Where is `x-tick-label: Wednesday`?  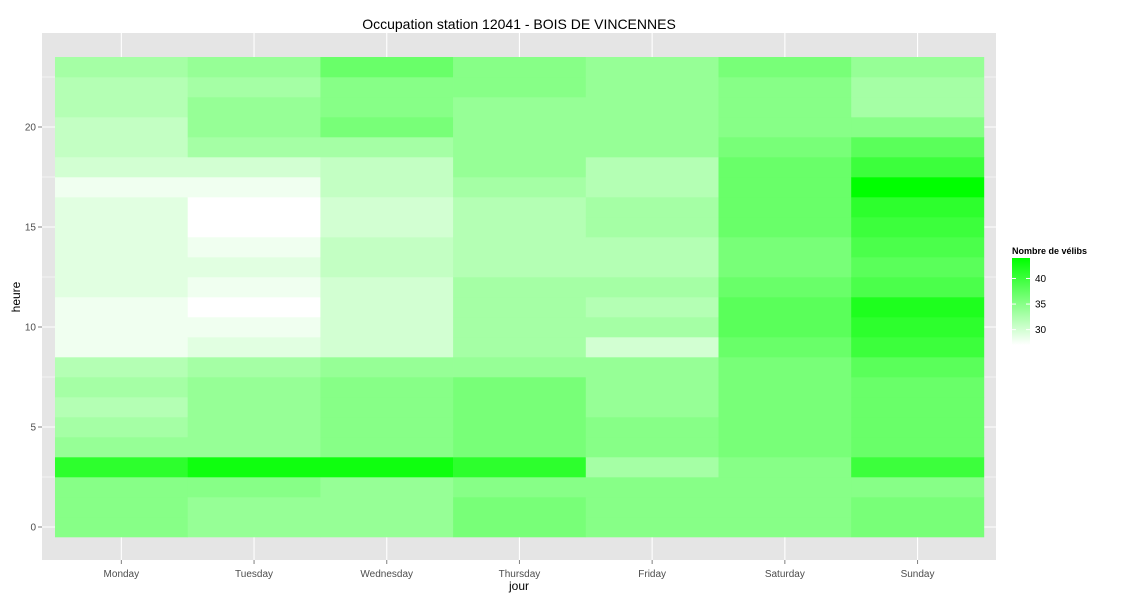
x-tick-label: Wednesday is located at coordinates (386, 574).